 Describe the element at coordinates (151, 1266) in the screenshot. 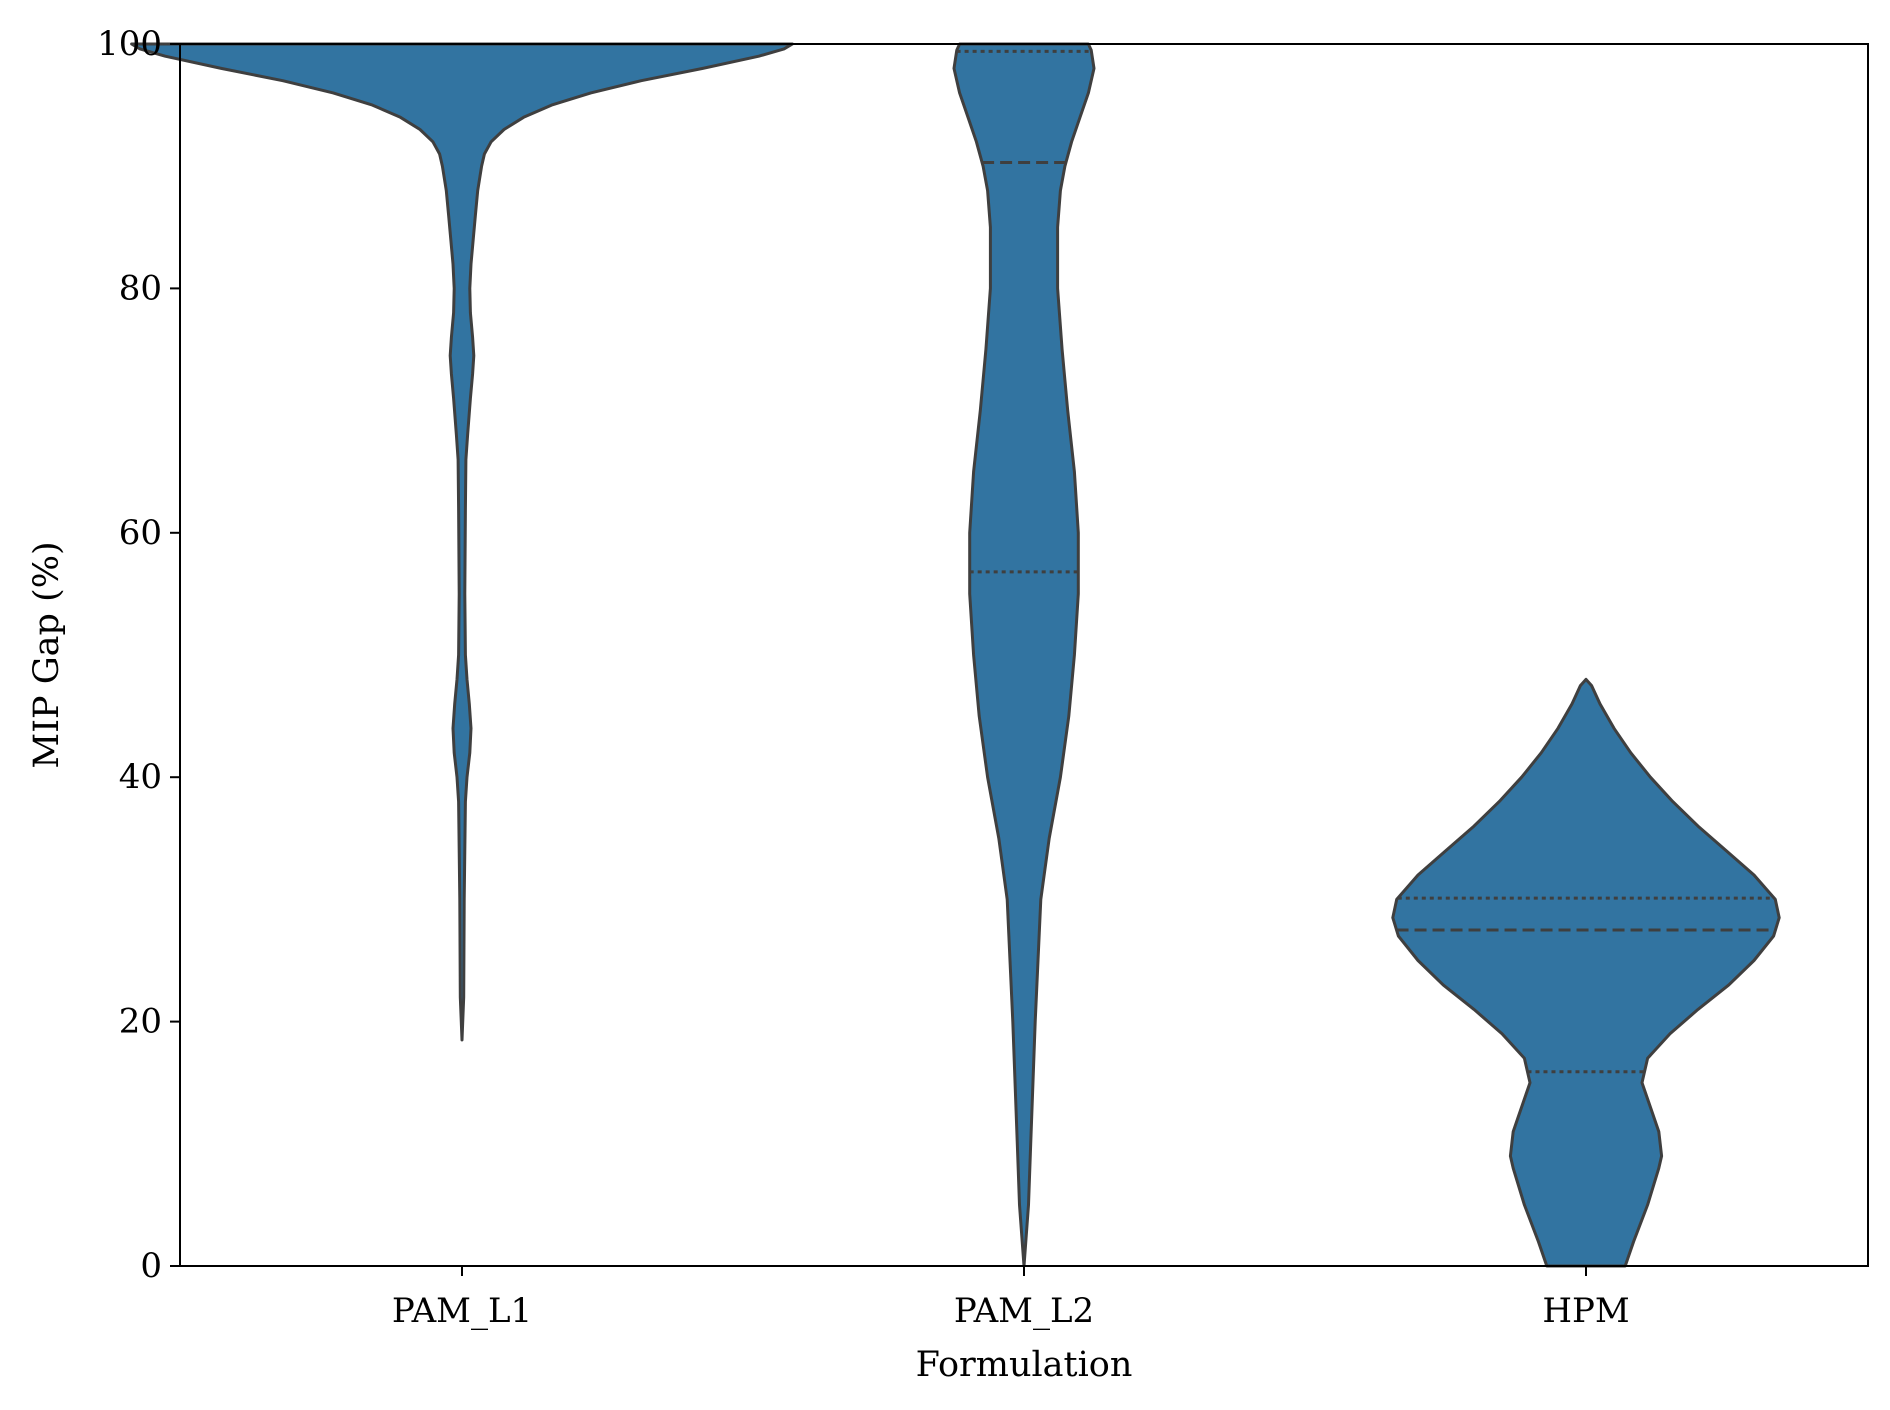

I see `y-tick-label: 0` at that location.